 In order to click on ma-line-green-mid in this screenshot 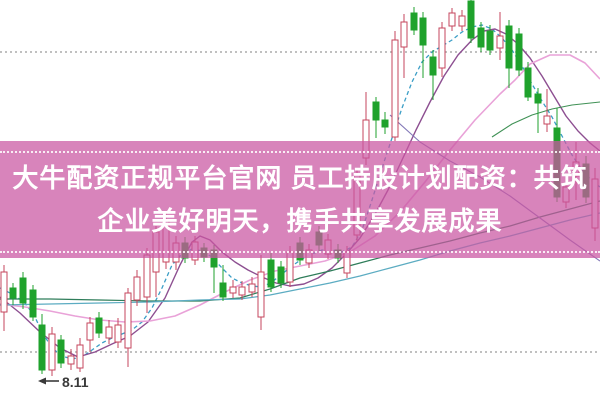, I will do `click(545, 119)`.